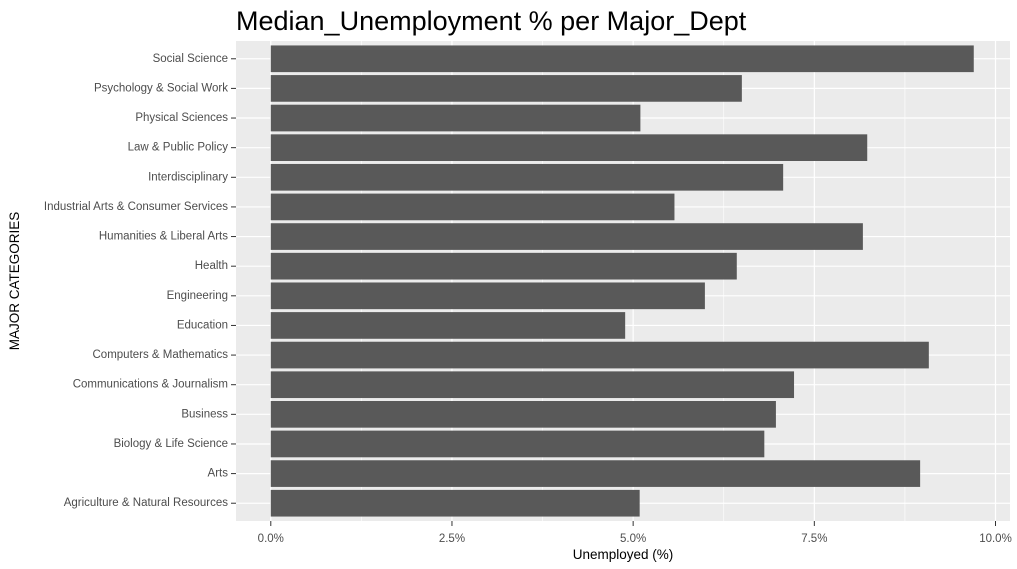 The width and height of the screenshot is (1017, 569). Describe the element at coordinates (204, 414) in the screenshot. I see `y-tick-label: Business` at that location.